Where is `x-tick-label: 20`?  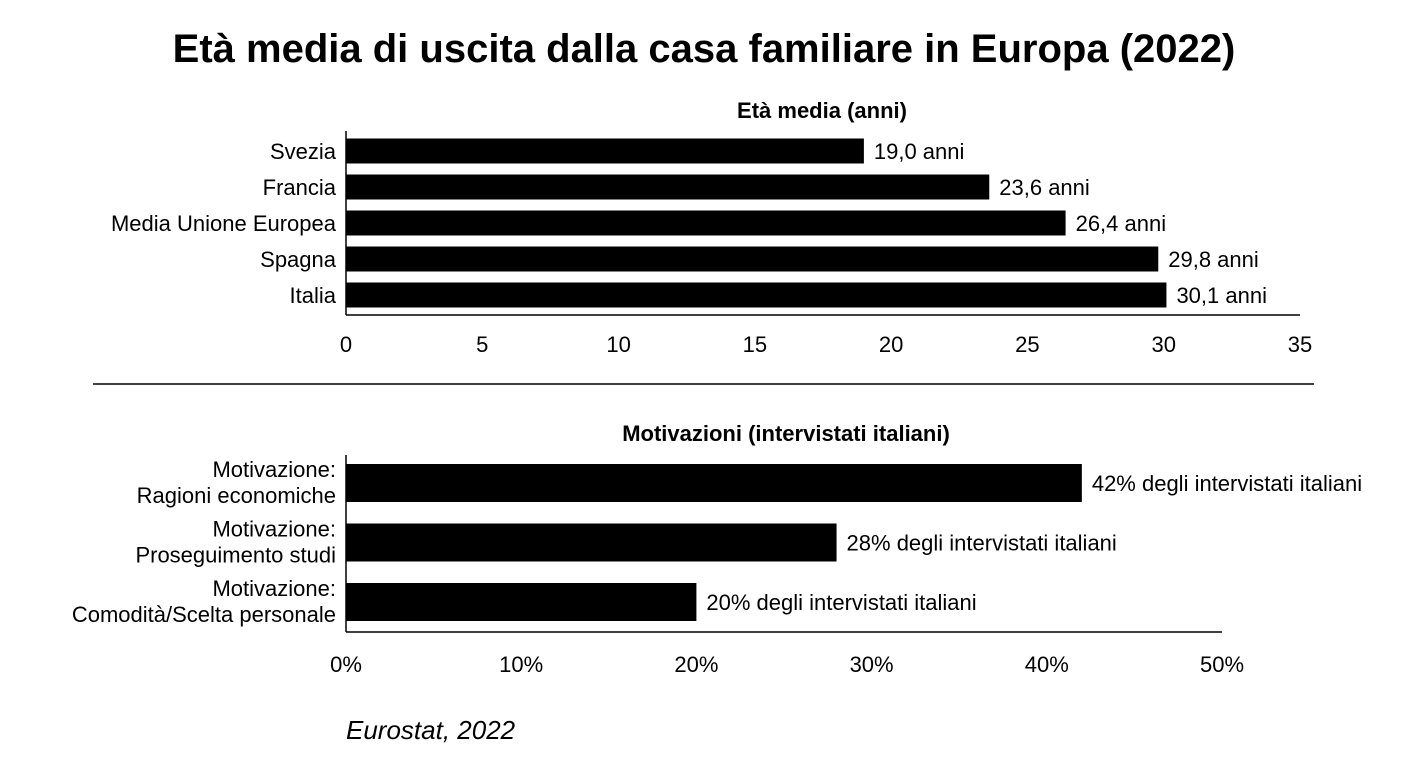 x-tick-label: 20 is located at coordinates (891, 344).